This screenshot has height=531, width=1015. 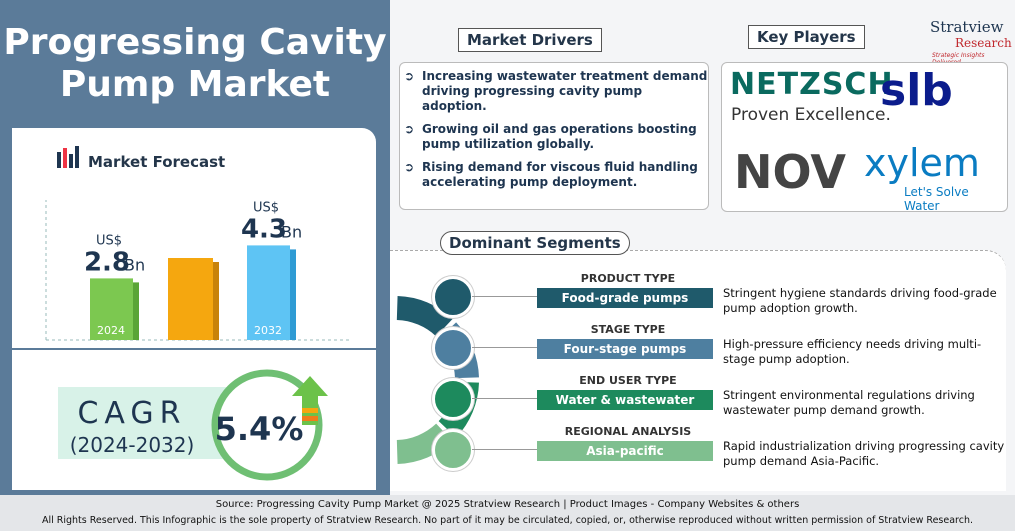 What do you see at coordinates (68, 157) in the screenshot?
I see `chart-icon` at bounding box center [68, 157].